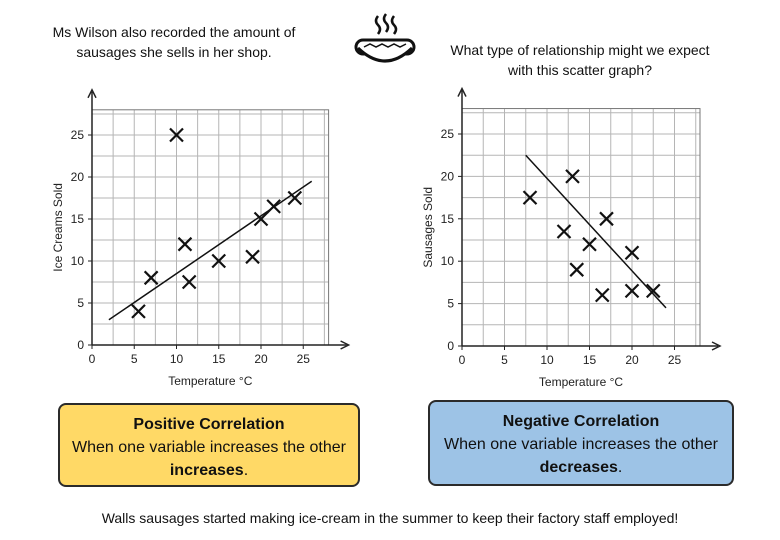 The height and width of the screenshot is (540, 780). Describe the element at coordinates (209, 424) in the screenshot. I see `positive-correlation-title: Positive Correlation` at that location.